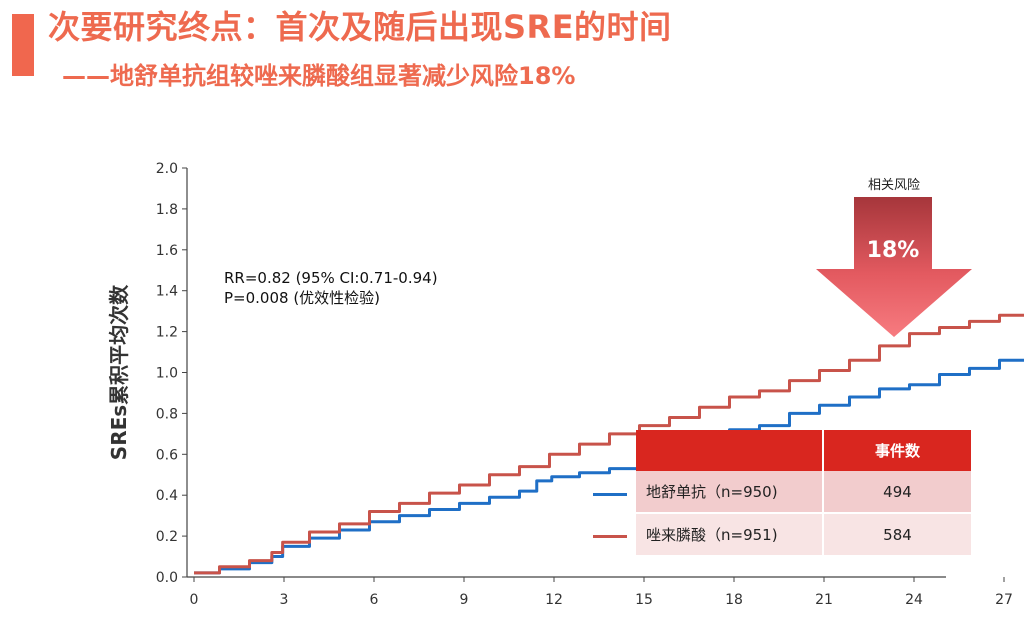  What do you see at coordinates (167, 333) in the screenshot?
I see `y-tick-label: 1.2` at bounding box center [167, 333].